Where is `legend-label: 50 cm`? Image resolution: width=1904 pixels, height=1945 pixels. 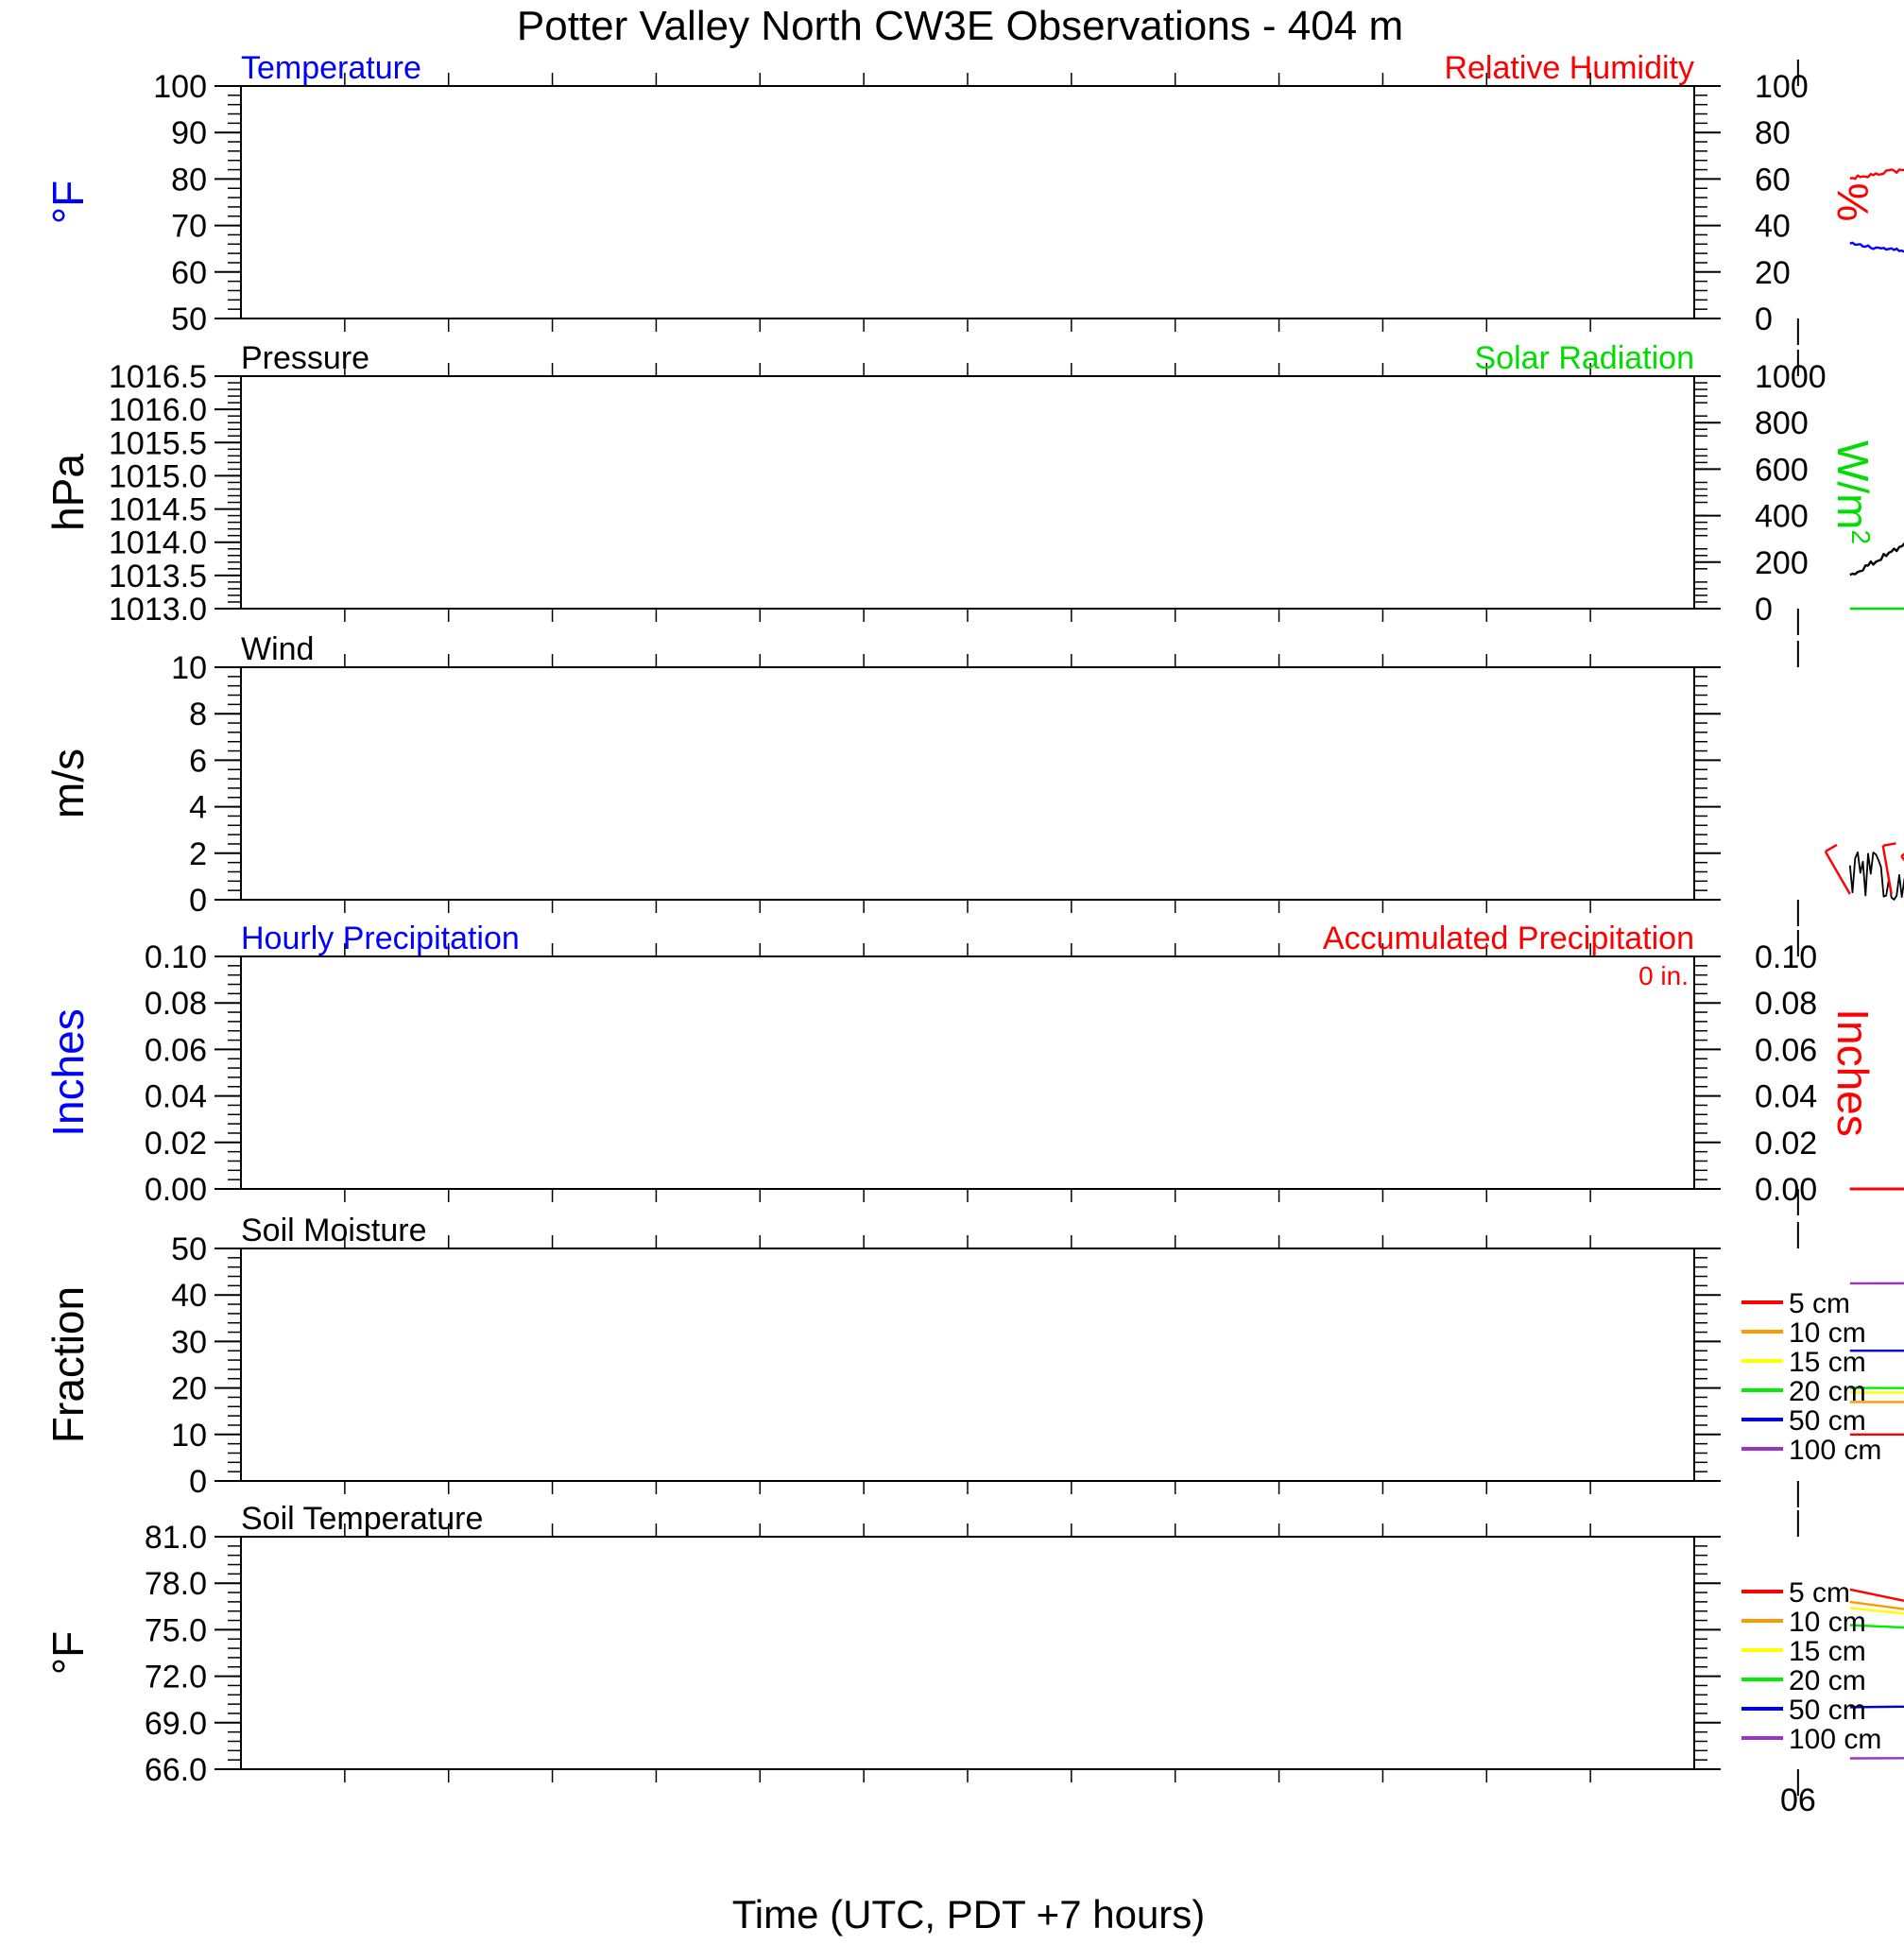 legend-label: 50 cm is located at coordinates (1828, 1421).